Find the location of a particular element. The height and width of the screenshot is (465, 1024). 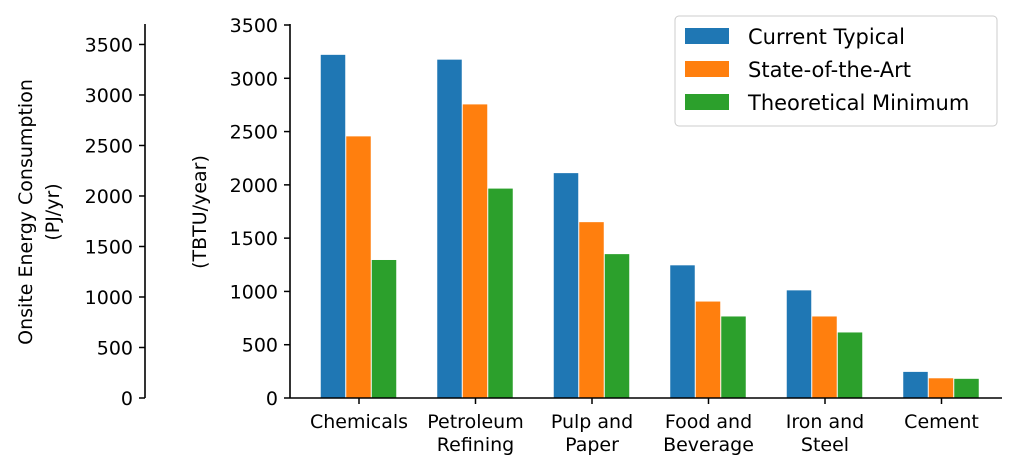

secondary-y-axis: 0 500 1000 1500 2000 2500 3000 3500 is located at coordinates (115, 217).